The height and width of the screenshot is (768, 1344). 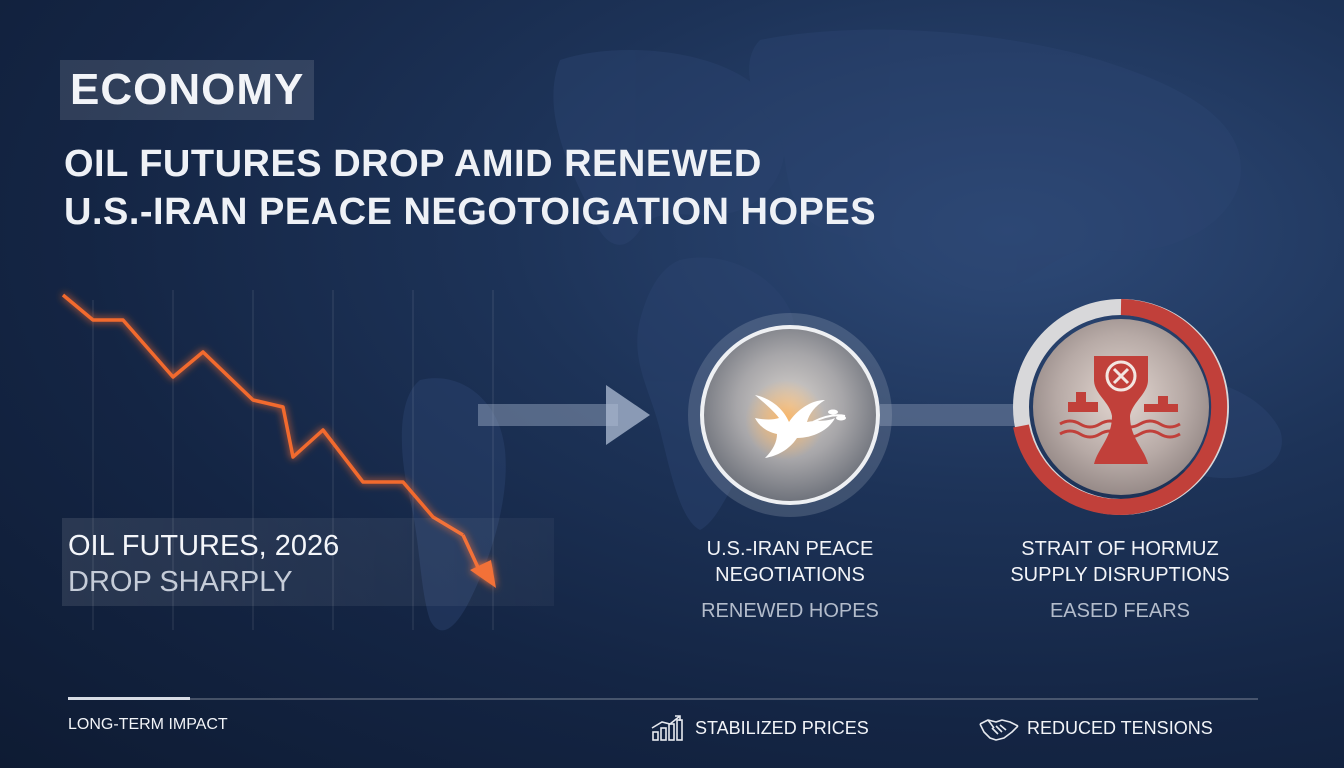 What do you see at coordinates (470, 212) in the screenshot?
I see `headline-line-2: U.S.-IRAN PEACE NEGOTOIGATION HOPES` at bounding box center [470, 212].